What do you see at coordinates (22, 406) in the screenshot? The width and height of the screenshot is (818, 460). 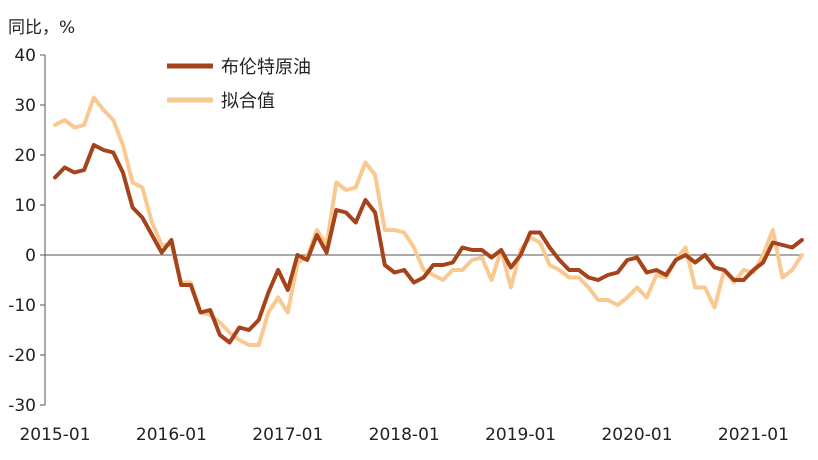 I see `y-tick-label: -30` at bounding box center [22, 406].